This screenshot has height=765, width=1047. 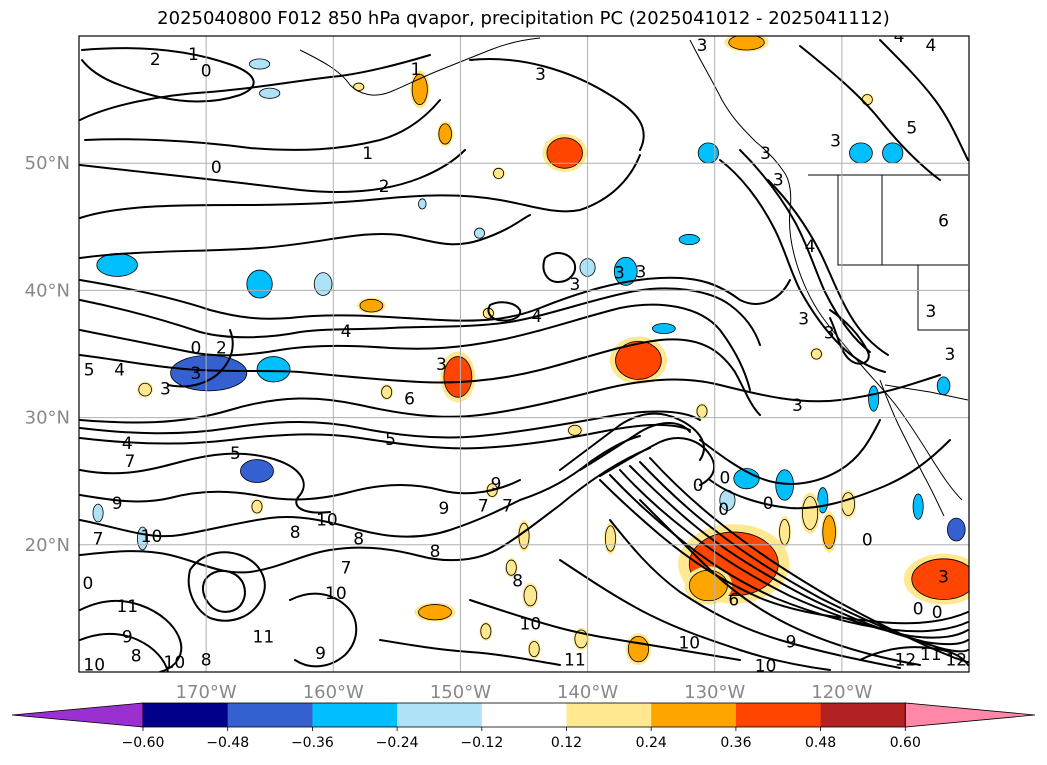 I want to click on y-axis-ticks: 20°N 30°N 40°N 50°N, so click(x=47, y=354).